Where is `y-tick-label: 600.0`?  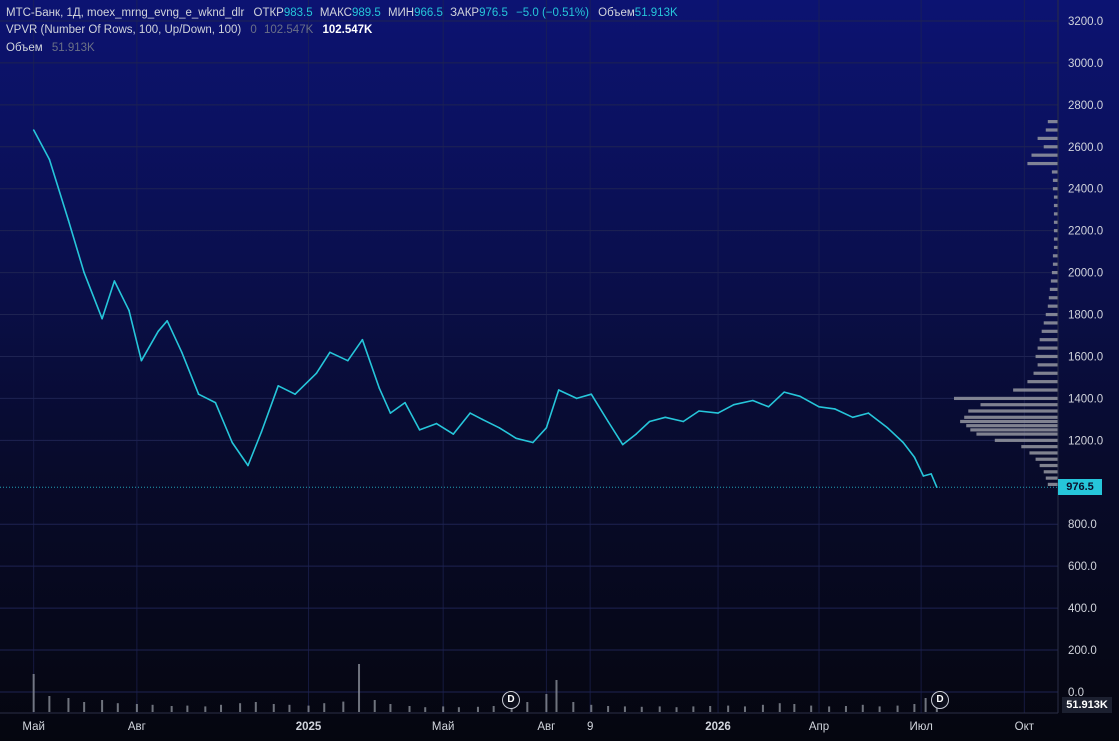
y-tick-label: 600.0 is located at coordinates (1082, 567).